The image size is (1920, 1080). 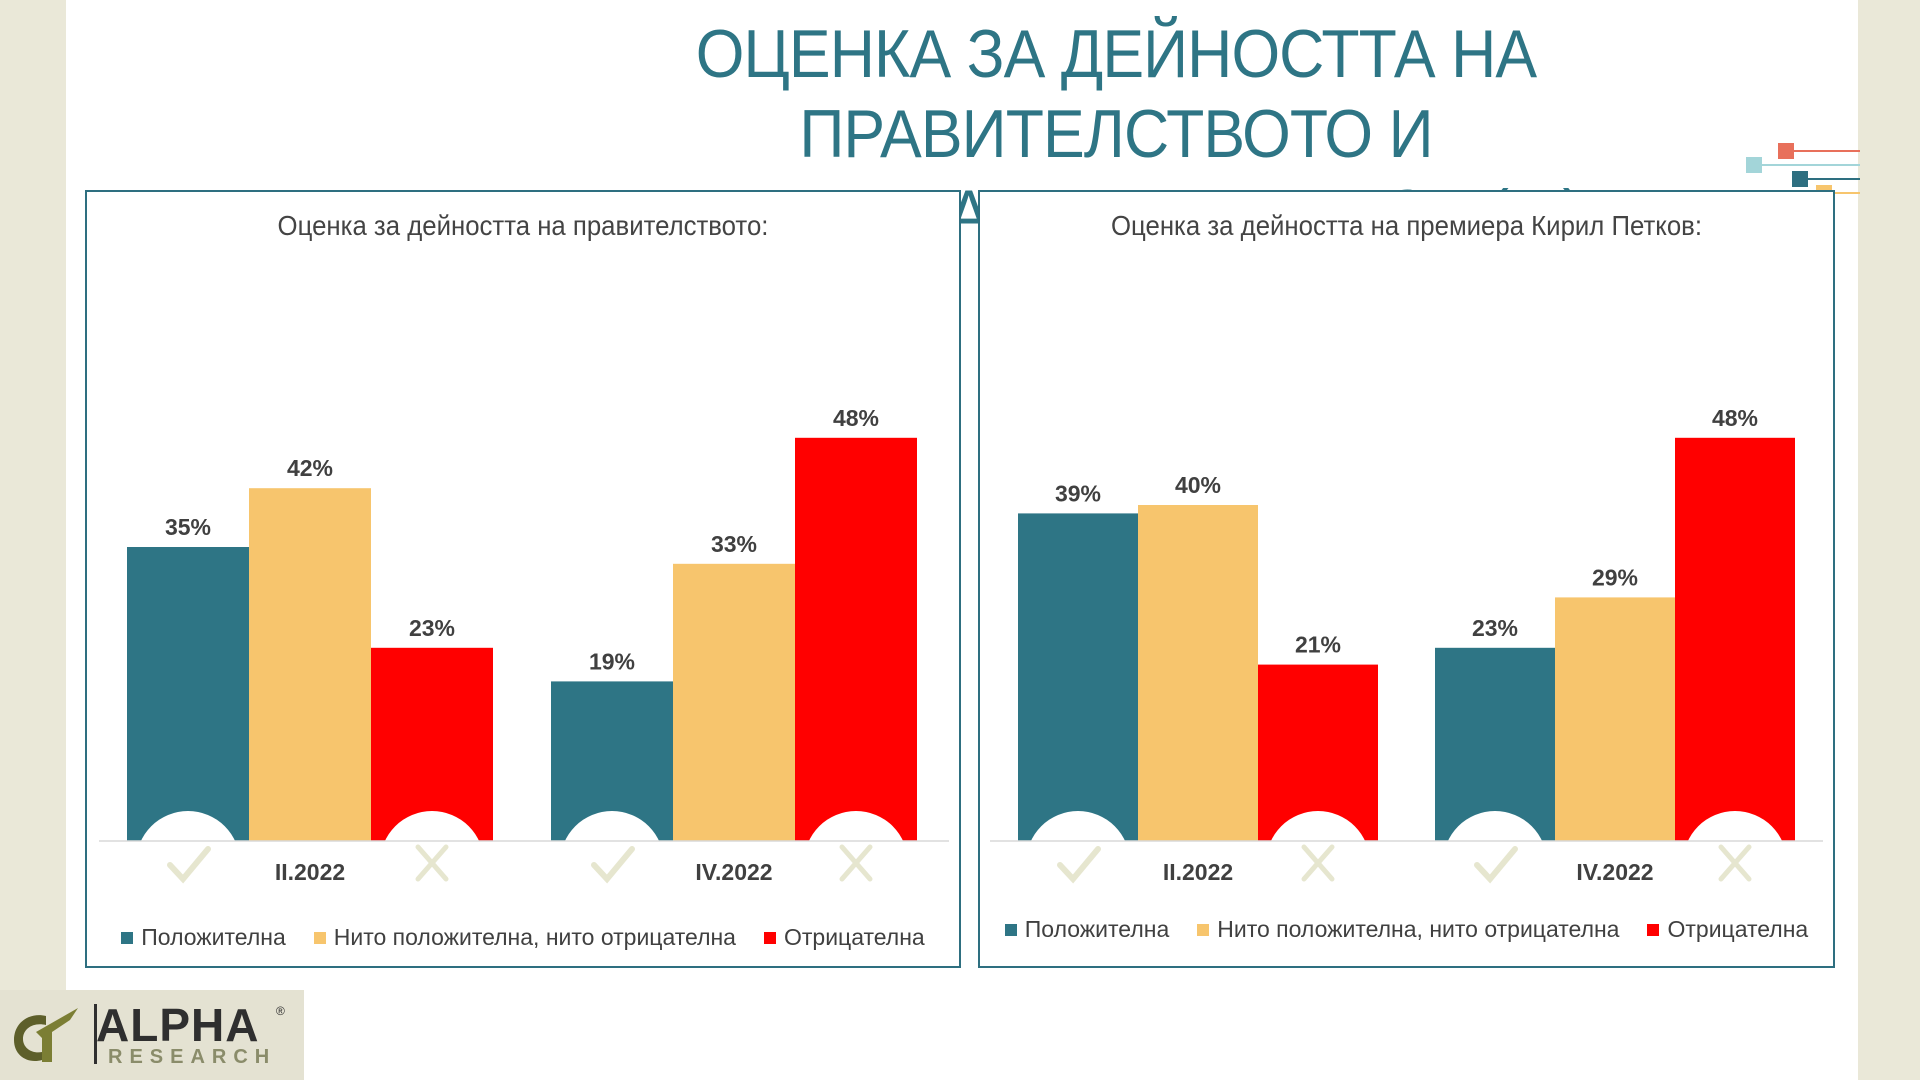 I want to click on deco-line-red, so click(x=1827, y=151).